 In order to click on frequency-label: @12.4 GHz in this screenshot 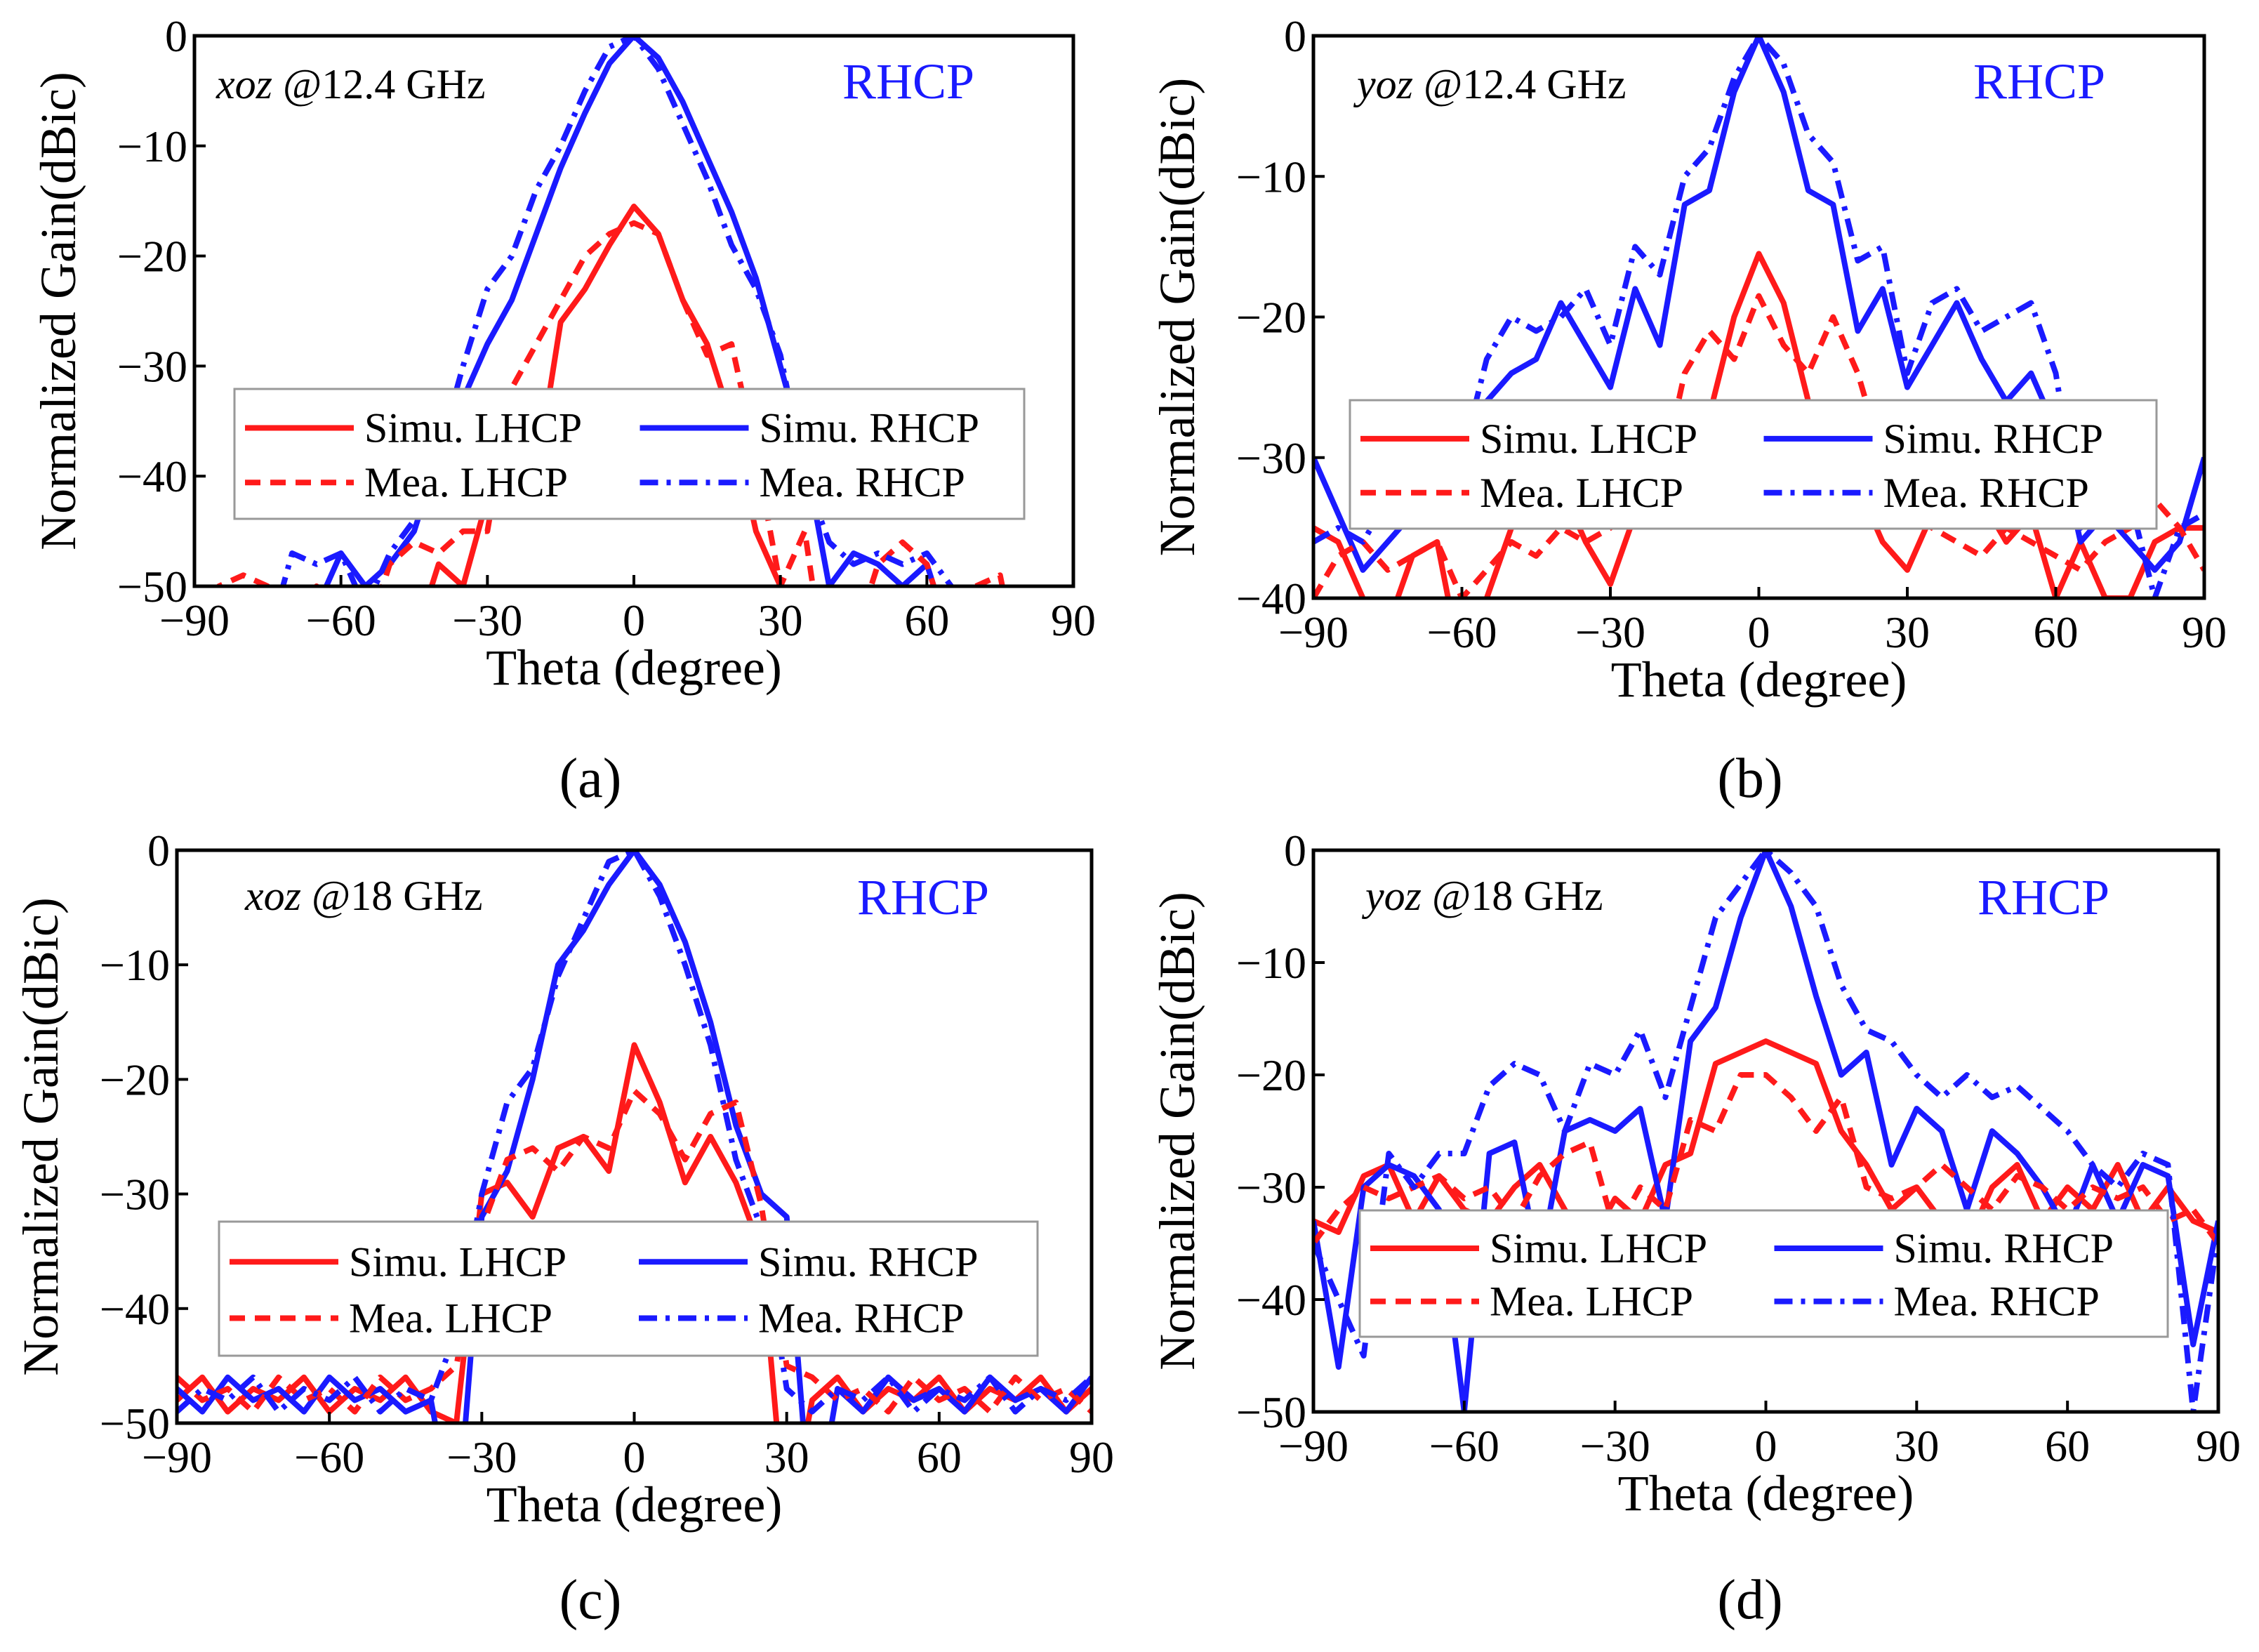, I will do `click(379, 84)`.